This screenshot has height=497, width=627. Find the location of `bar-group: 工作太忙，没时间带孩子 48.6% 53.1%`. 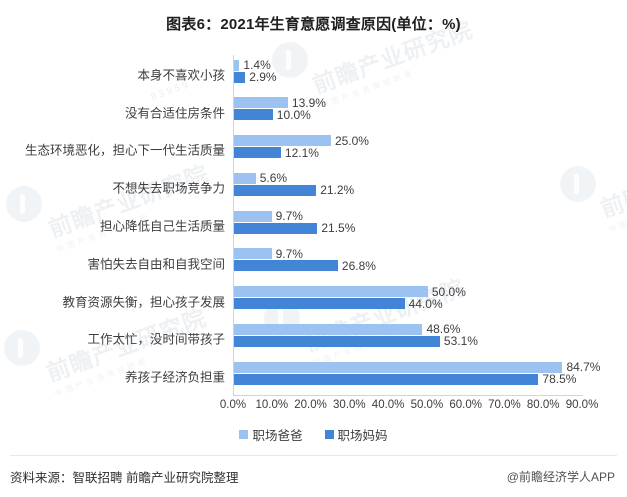

bar-group: 工作太忙，没时间带孩子 48.6% 53.1% is located at coordinates (334, 338).